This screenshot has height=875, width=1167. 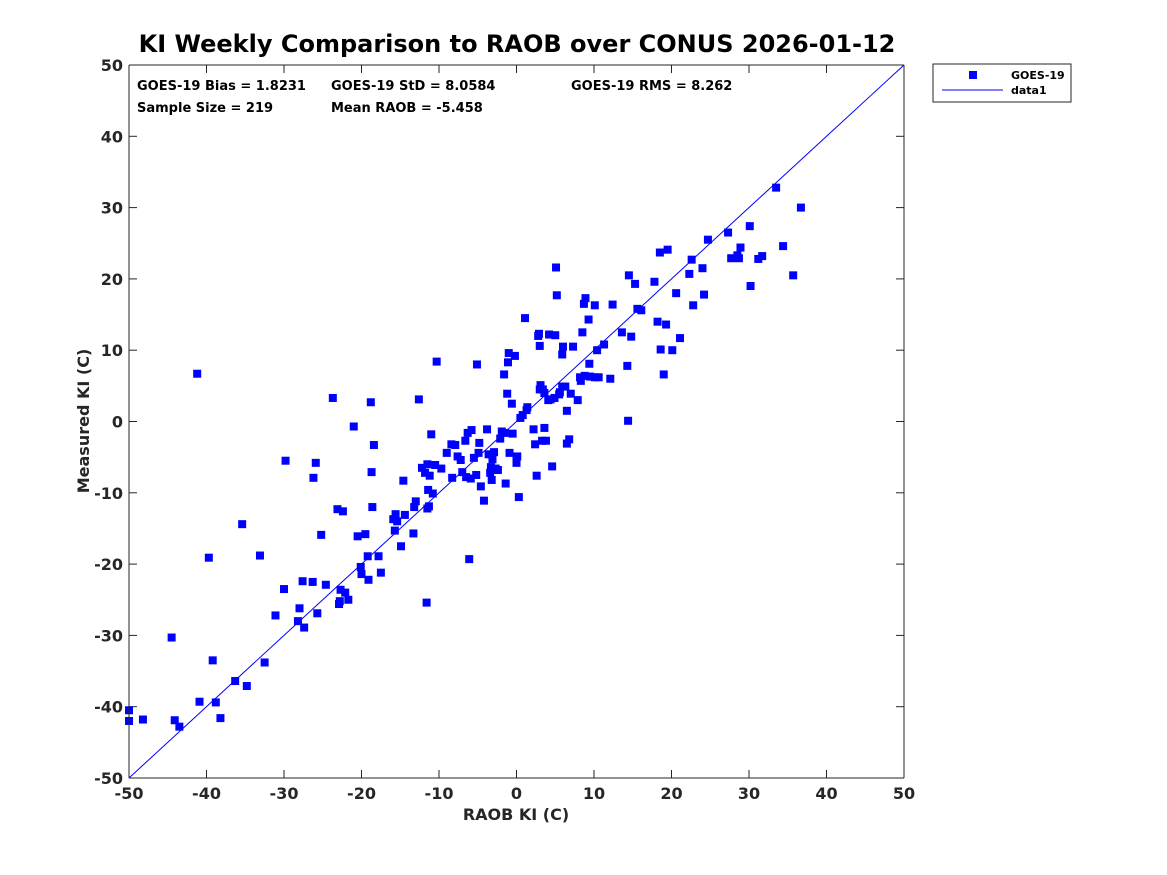 I want to click on legend-box, so click(x=1002, y=83).